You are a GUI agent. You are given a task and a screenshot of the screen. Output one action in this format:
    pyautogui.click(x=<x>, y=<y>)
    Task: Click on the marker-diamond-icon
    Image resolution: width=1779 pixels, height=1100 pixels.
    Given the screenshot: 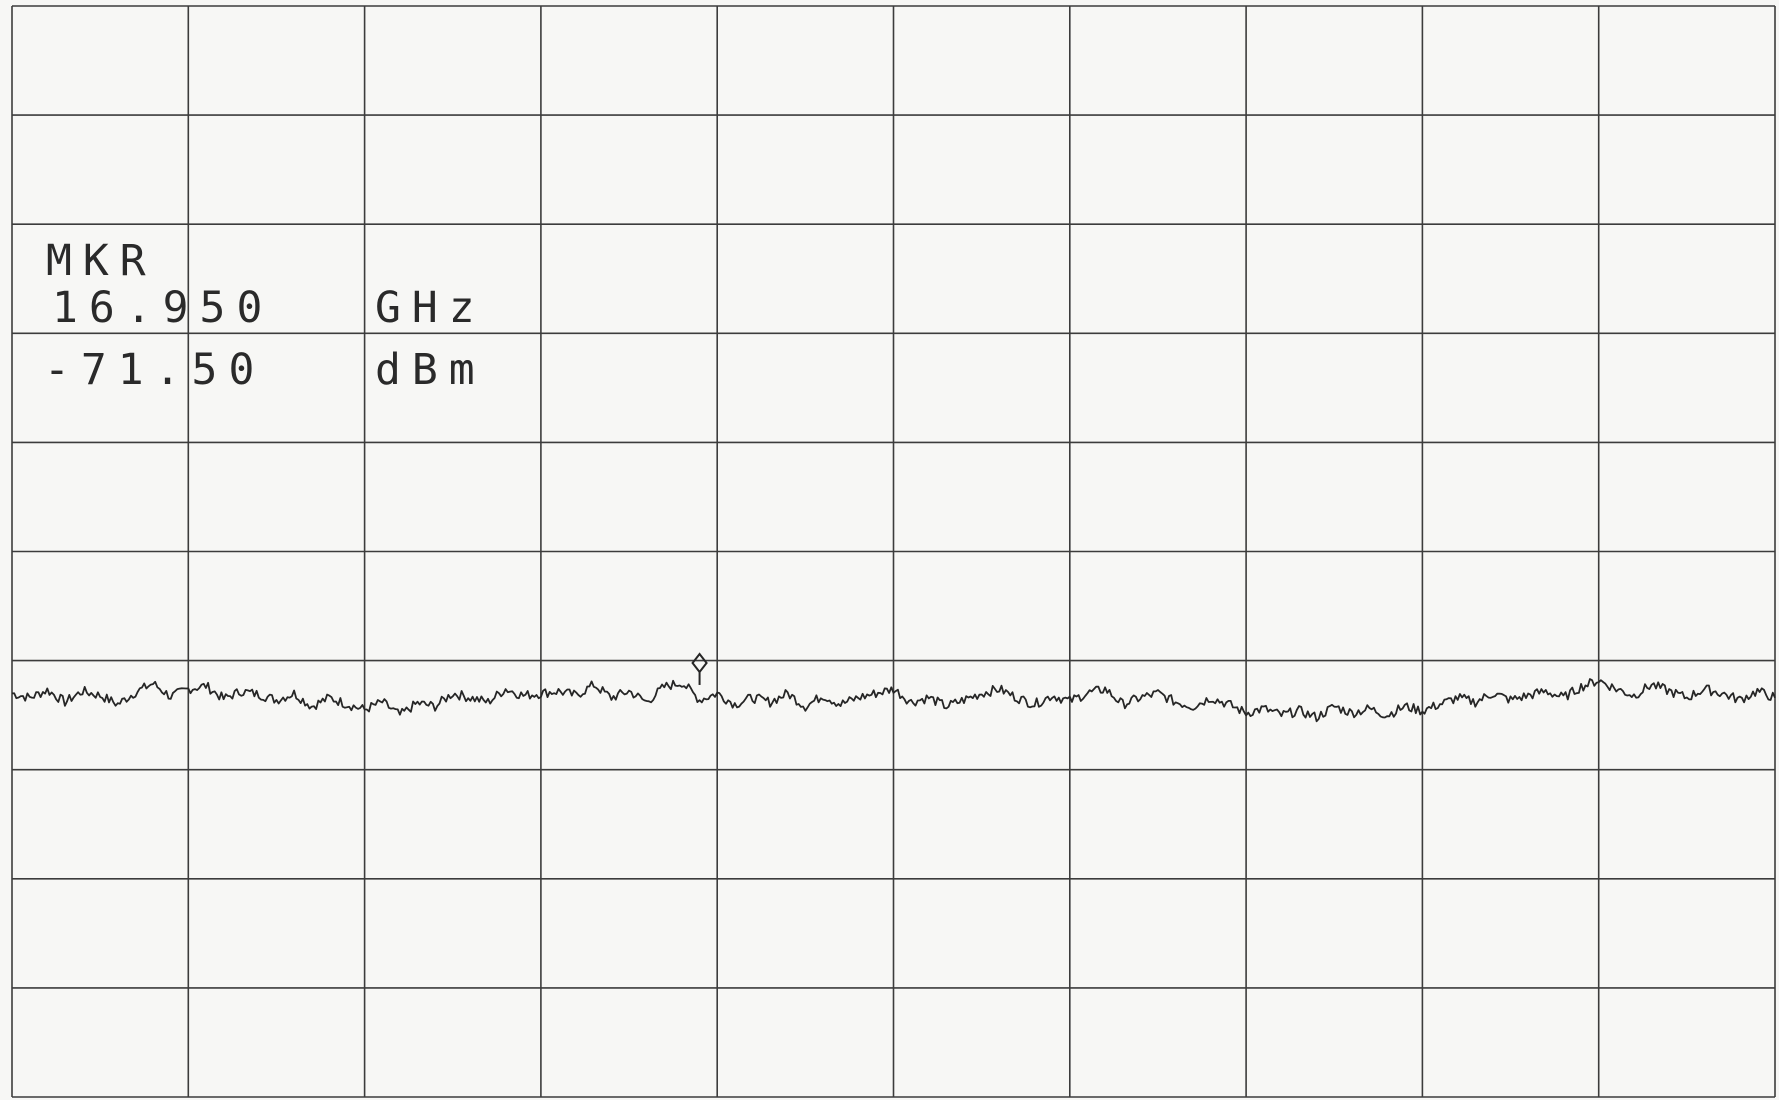 What is the action you would take?
    pyautogui.click(x=699, y=663)
    